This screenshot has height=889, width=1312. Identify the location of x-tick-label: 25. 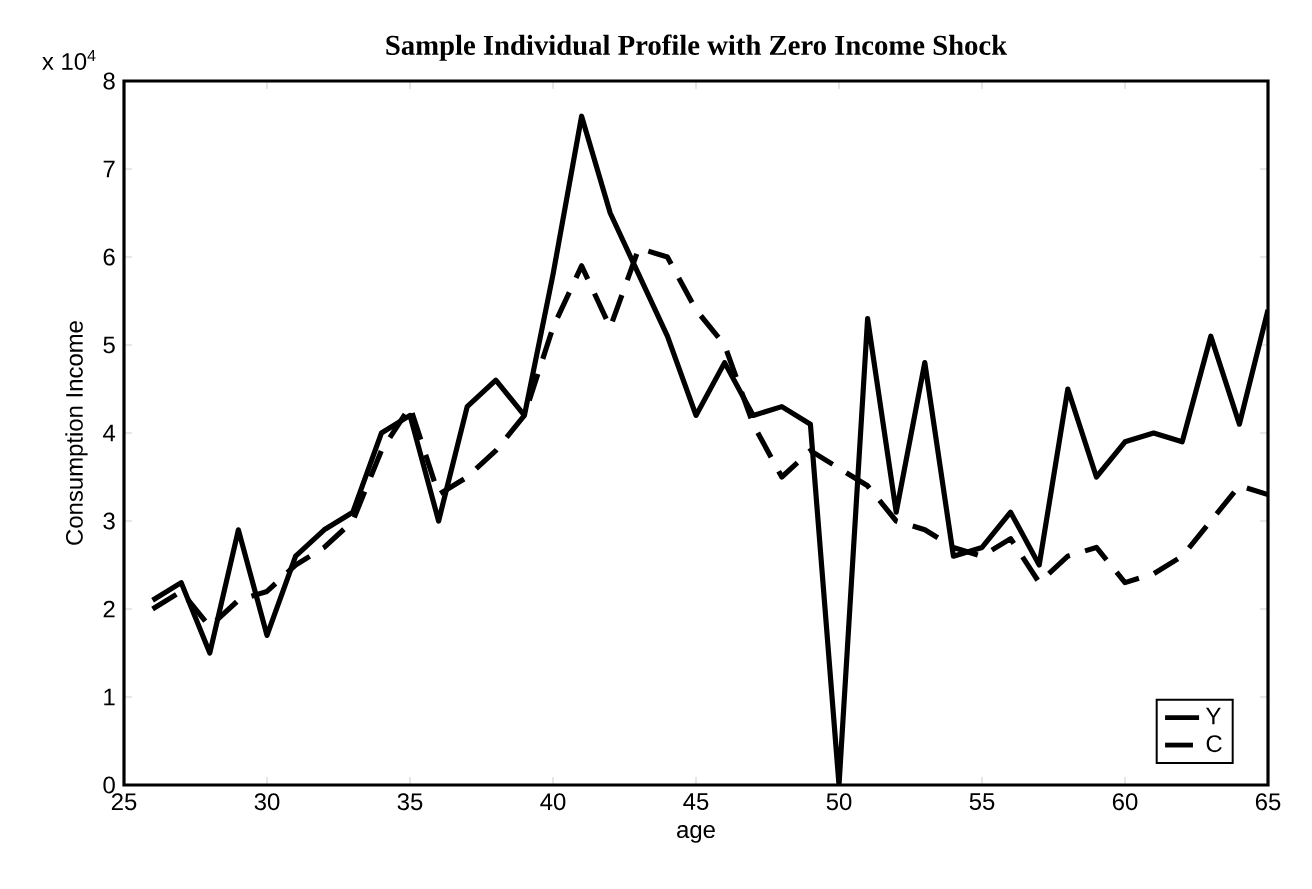
(124, 802).